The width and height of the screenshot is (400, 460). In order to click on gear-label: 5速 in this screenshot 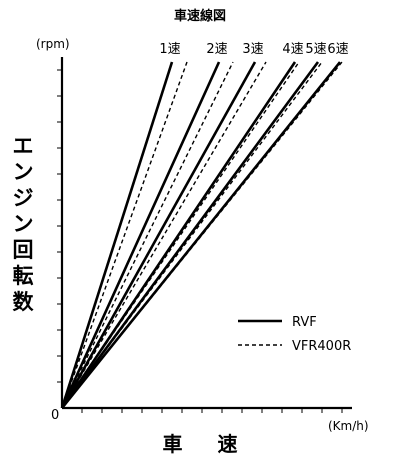, I will do `click(315, 49)`.